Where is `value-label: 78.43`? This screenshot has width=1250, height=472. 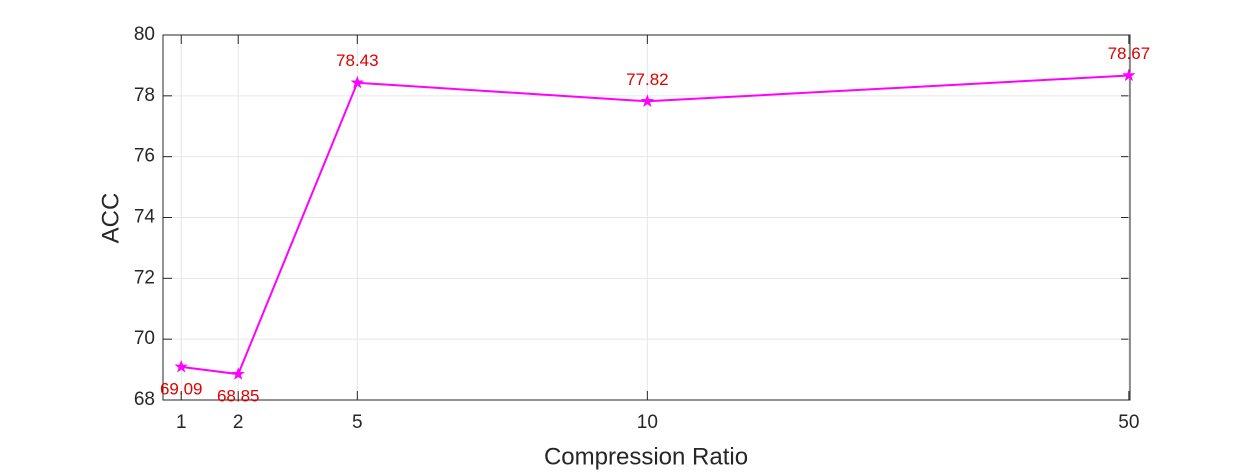 value-label: 78.43 is located at coordinates (357, 60).